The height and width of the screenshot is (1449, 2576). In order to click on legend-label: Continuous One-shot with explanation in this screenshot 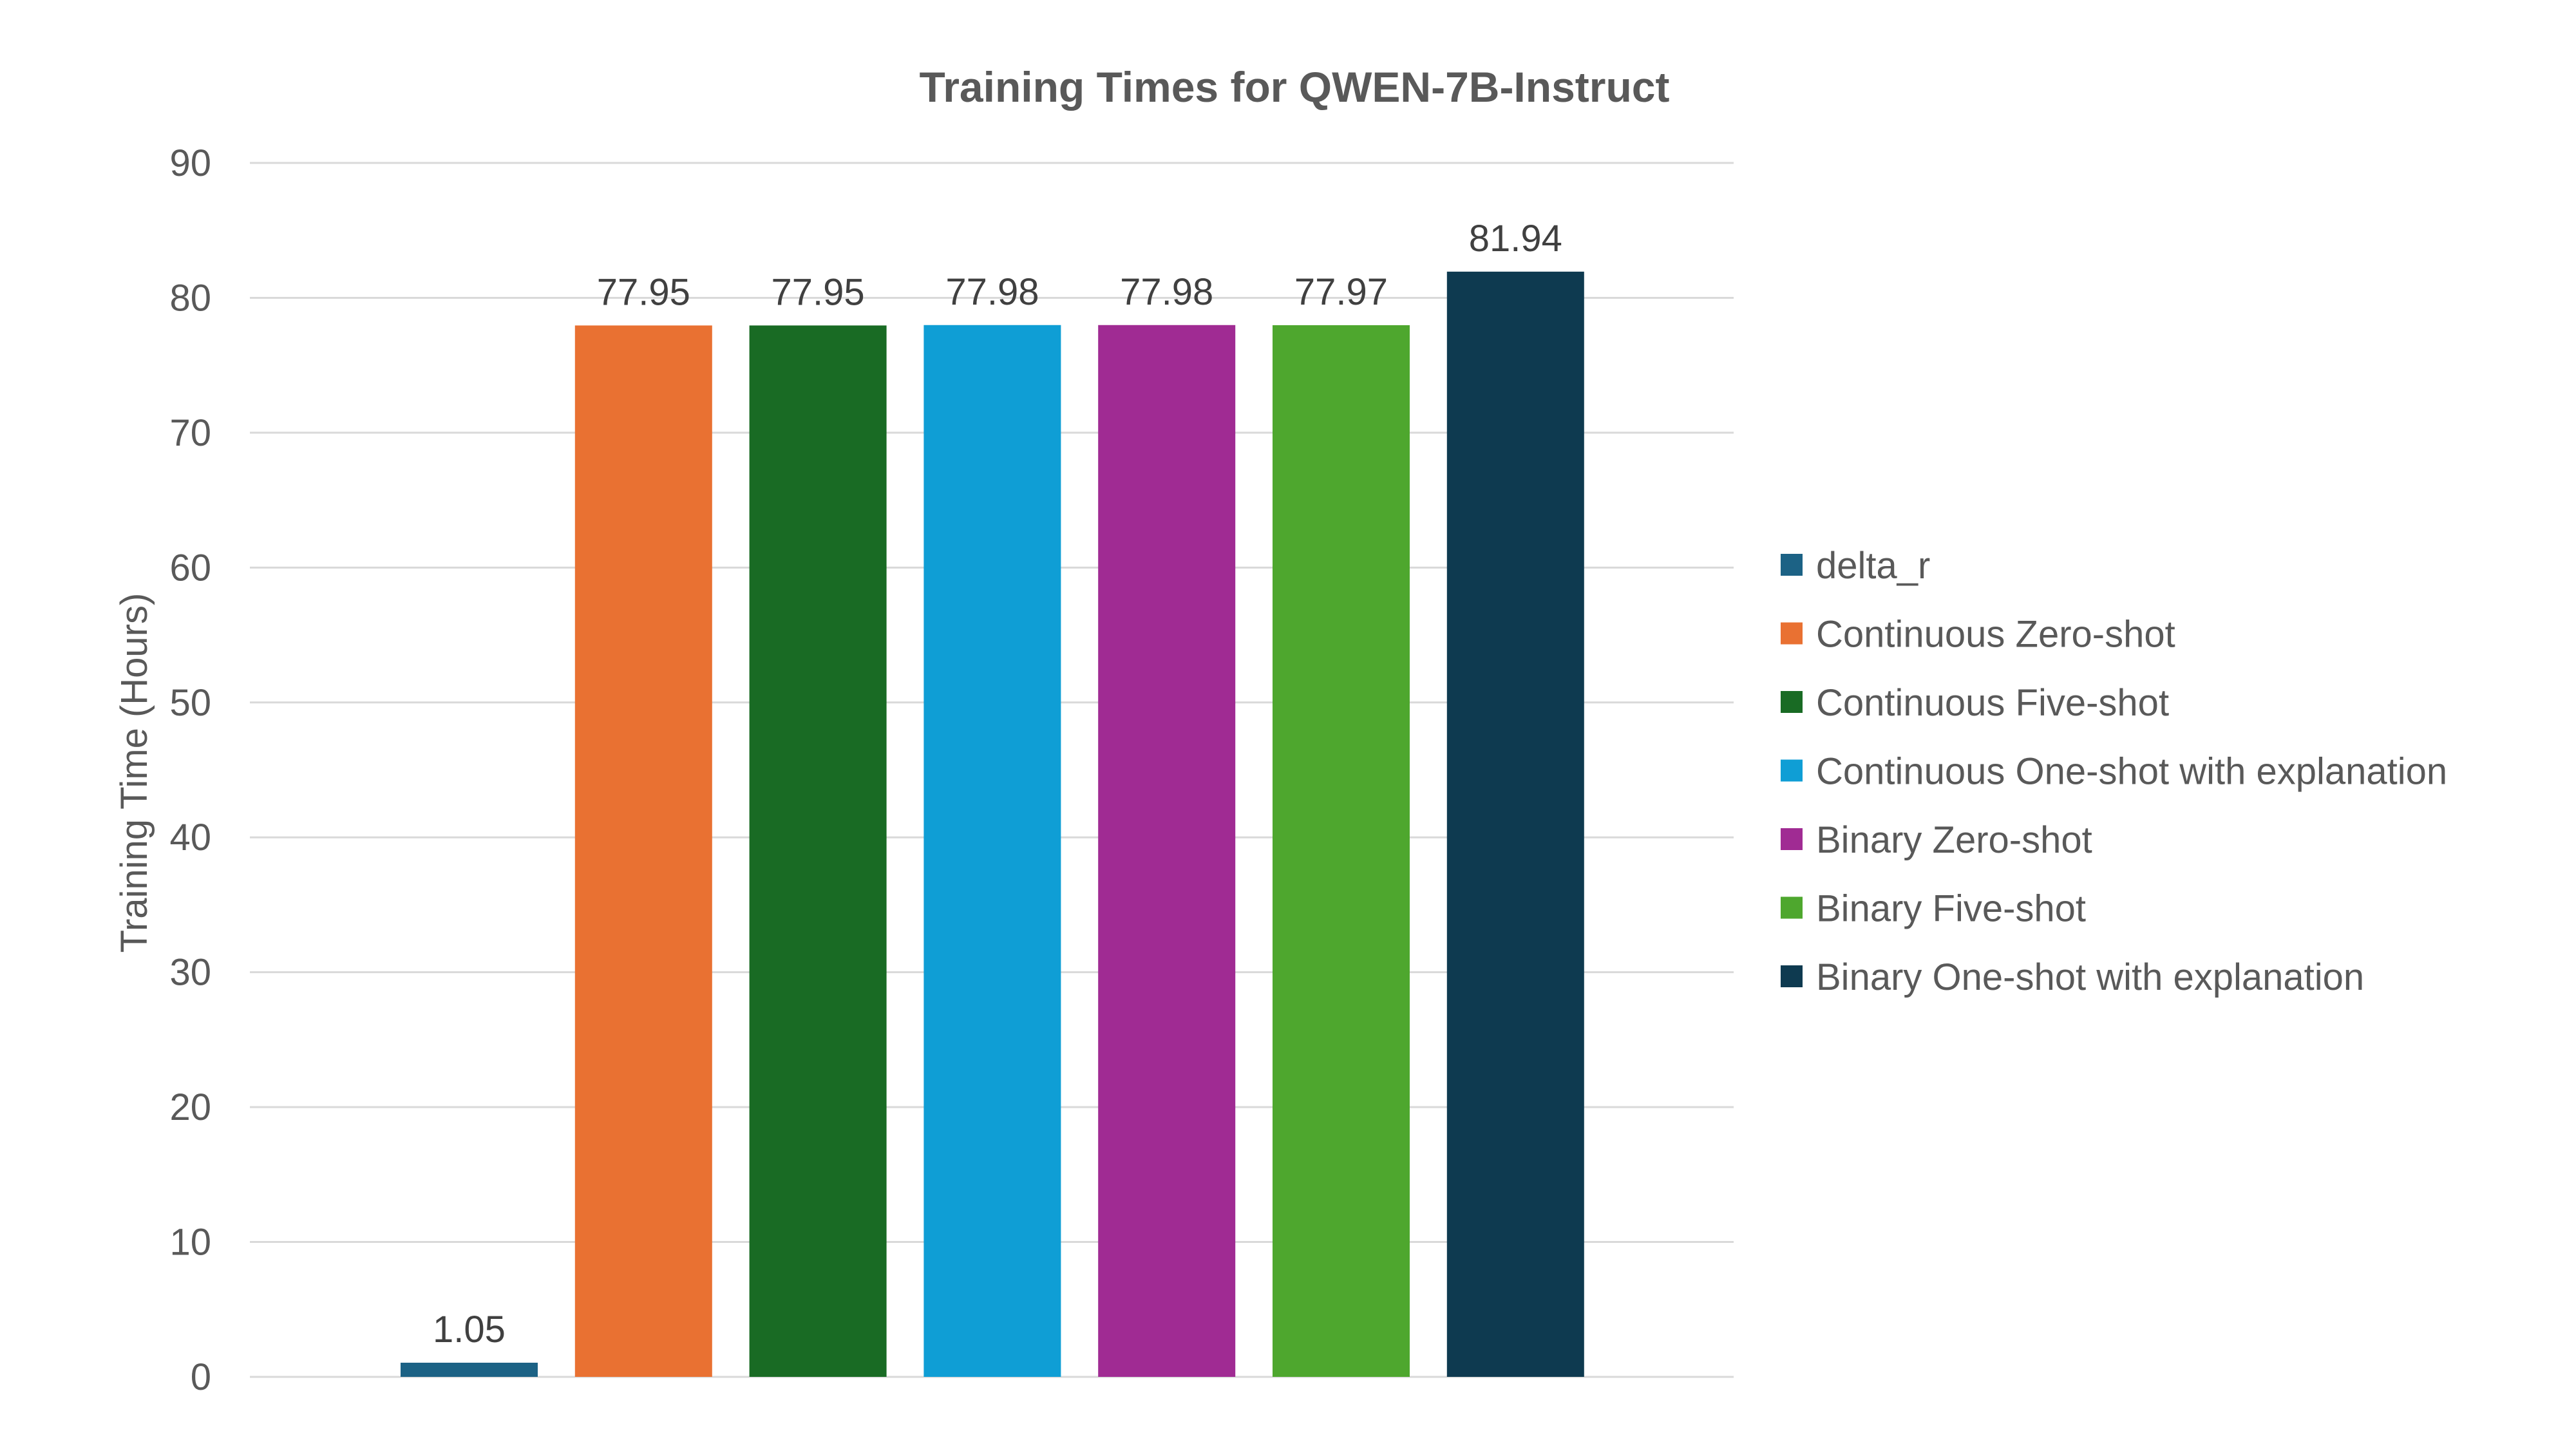, I will do `click(2132, 772)`.